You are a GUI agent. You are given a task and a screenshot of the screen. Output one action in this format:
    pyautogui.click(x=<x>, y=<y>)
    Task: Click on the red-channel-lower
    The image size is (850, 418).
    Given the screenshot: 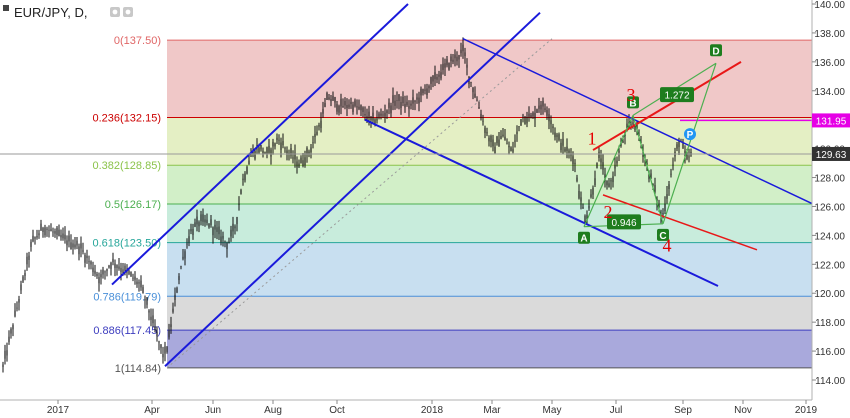 What is the action you would take?
    pyautogui.click(x=680, y=222)
    